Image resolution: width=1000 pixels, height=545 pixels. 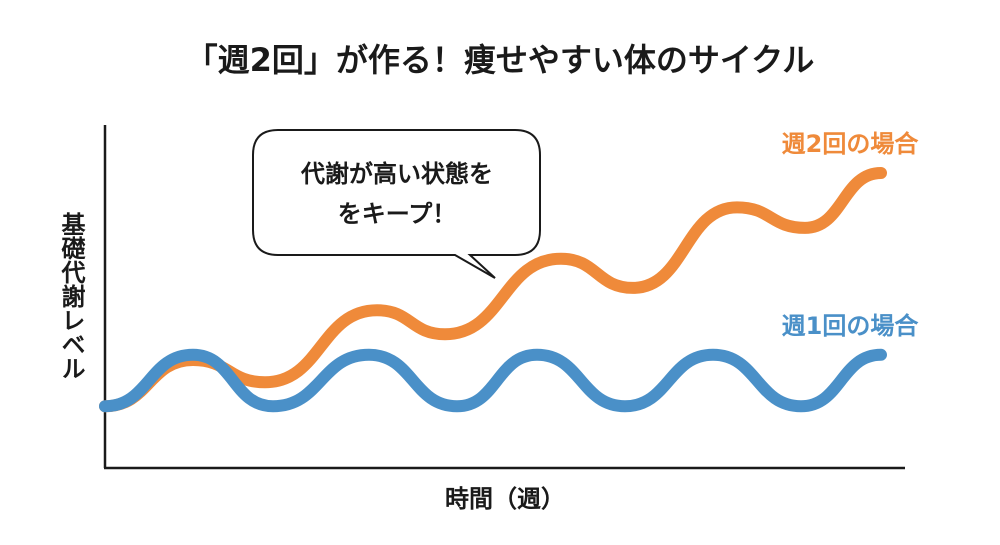 I want to click on series-label: 週1回の場合, so click(x=851, y=326).